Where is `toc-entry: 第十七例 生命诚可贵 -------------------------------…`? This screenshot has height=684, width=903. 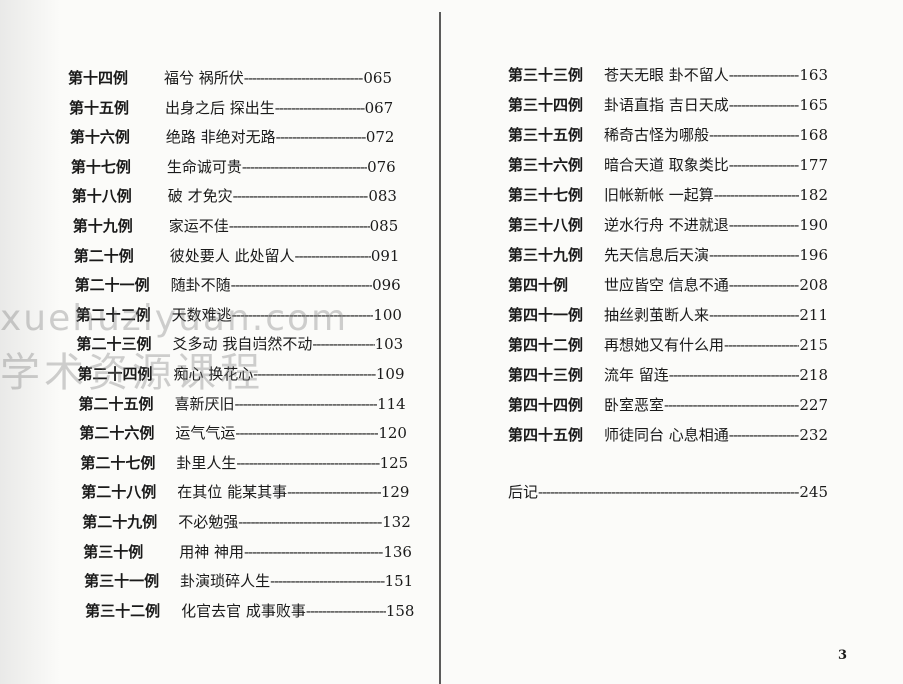
toc-entry: 第十七例 生命诚可贵 -------------------------------… is located at coordinates (233, 167).